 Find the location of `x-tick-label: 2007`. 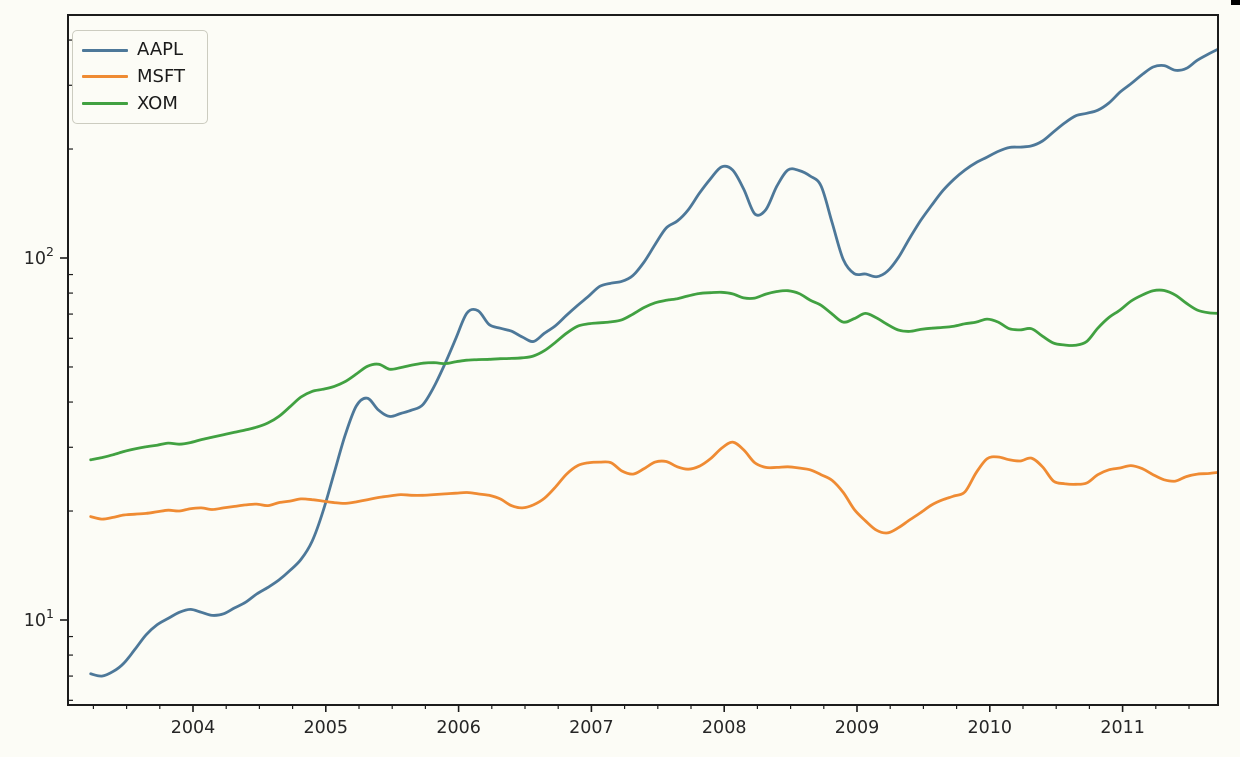

x-tick-label: 2007 is located at coordinates (591, 728).